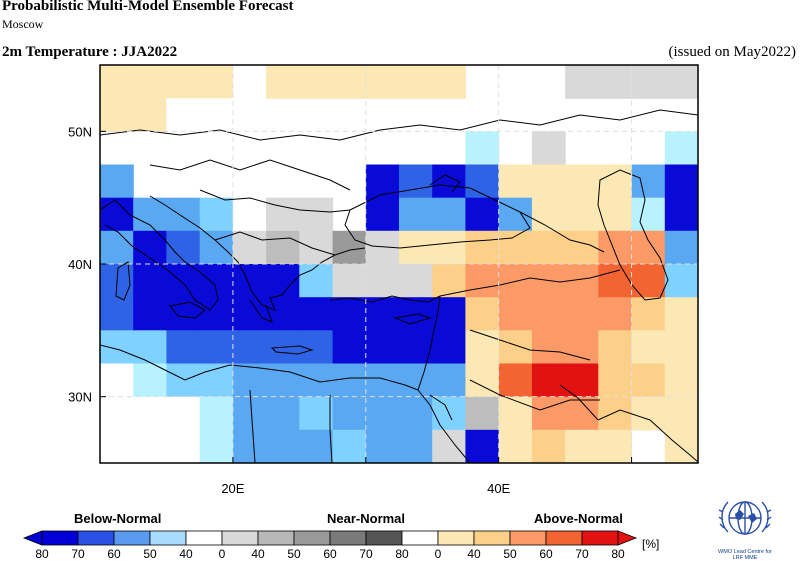 This screenshot has height=561, width=800. Describe the element at coordinates (745, 552) in the screenshot. I see `logo-text-1: WMO Lead Centre for` at that location.